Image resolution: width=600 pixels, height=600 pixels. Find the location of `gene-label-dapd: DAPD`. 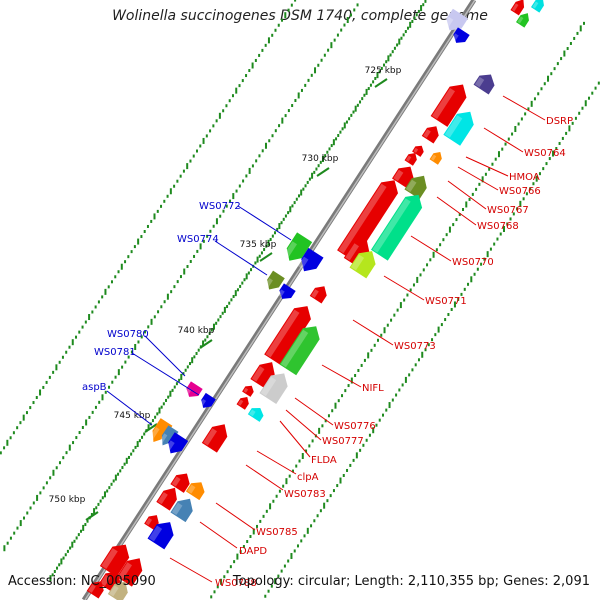

gene-label-dapd: DAPD is located at coordinates (253, 551).